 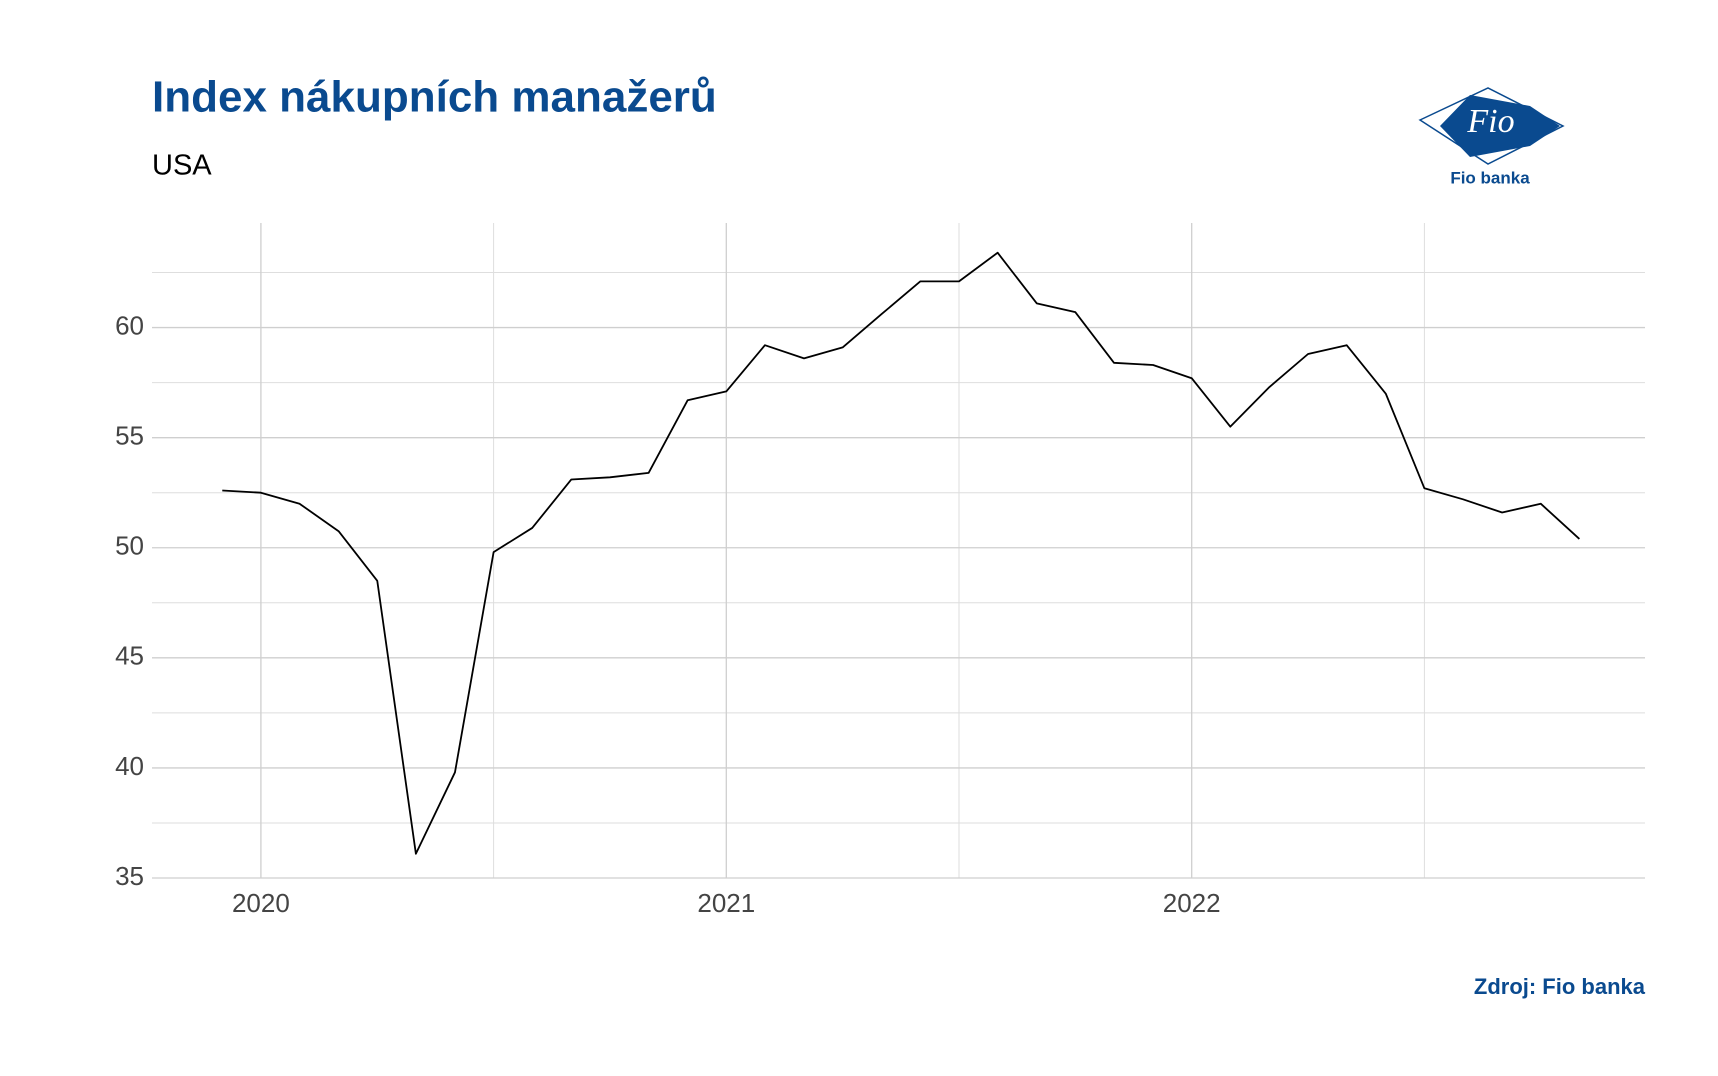 What do you see at coordinates (129, 436) in the screenshot?
I see `y-tick-label: 55` at bounding box center [129, 436].